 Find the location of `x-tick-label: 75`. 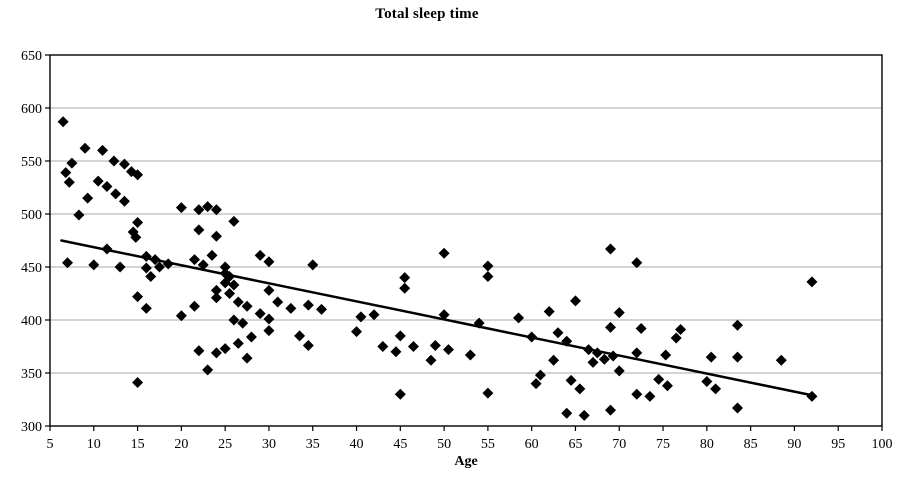

x-tick-label: 75 is located at coordinates (663, 444).